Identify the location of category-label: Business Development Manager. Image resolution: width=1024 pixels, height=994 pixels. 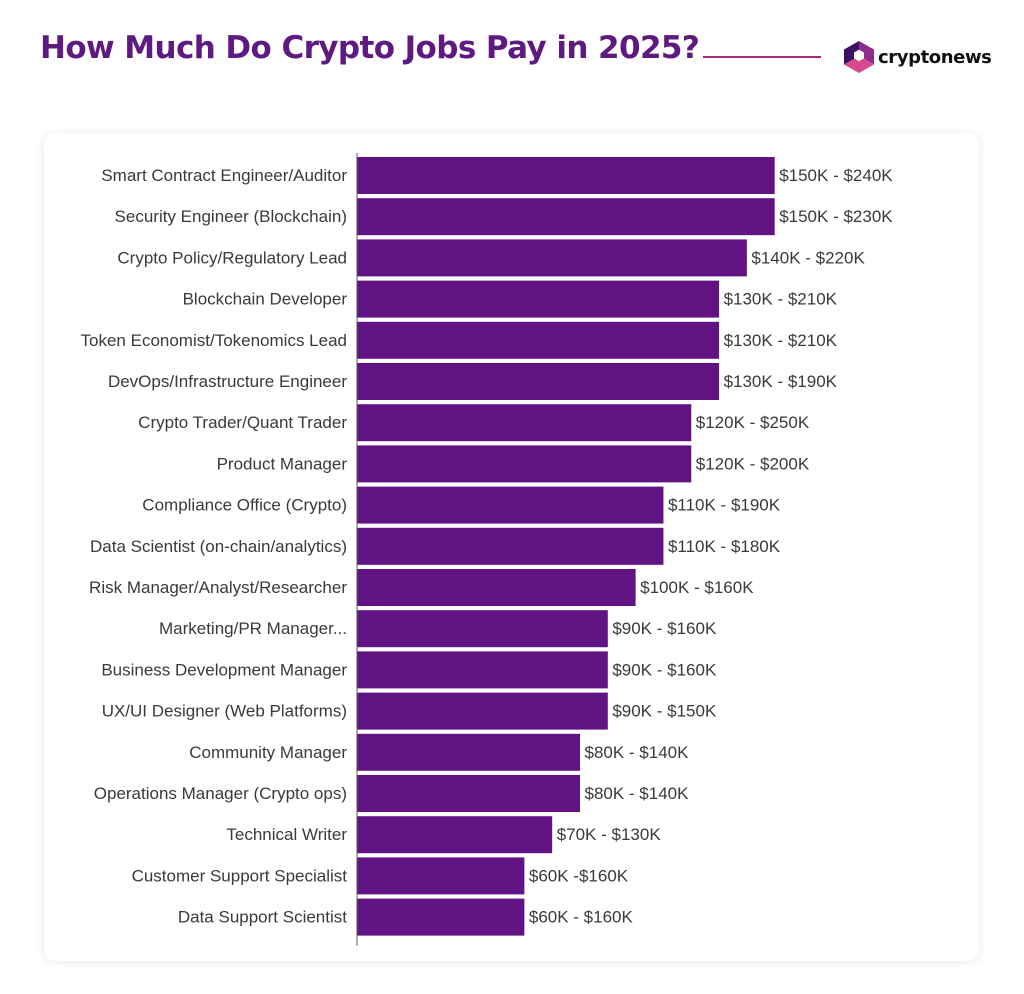
(224, 669).